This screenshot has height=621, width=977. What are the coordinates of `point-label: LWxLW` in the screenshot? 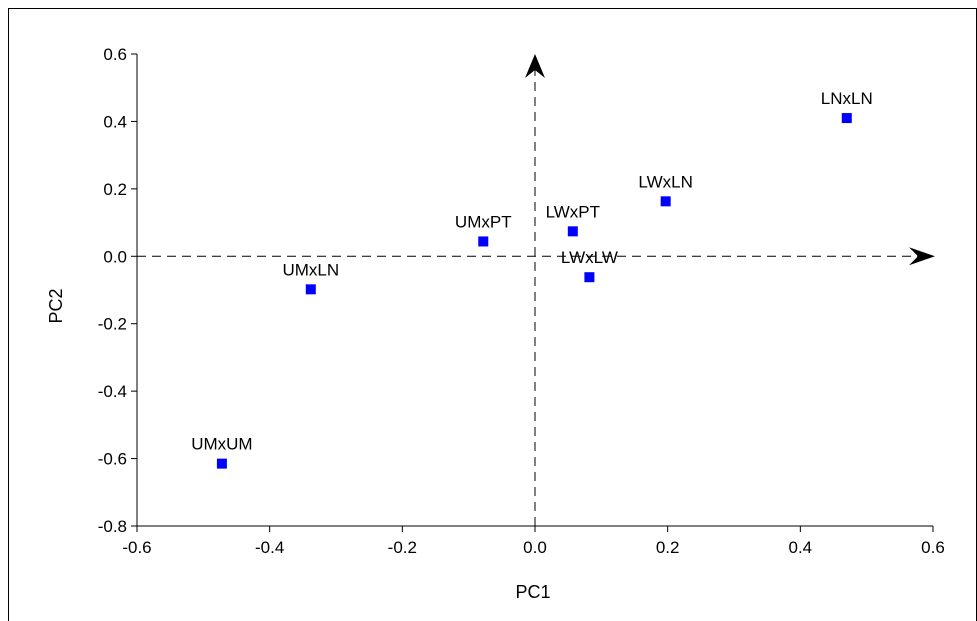 It's located at (589, 257).